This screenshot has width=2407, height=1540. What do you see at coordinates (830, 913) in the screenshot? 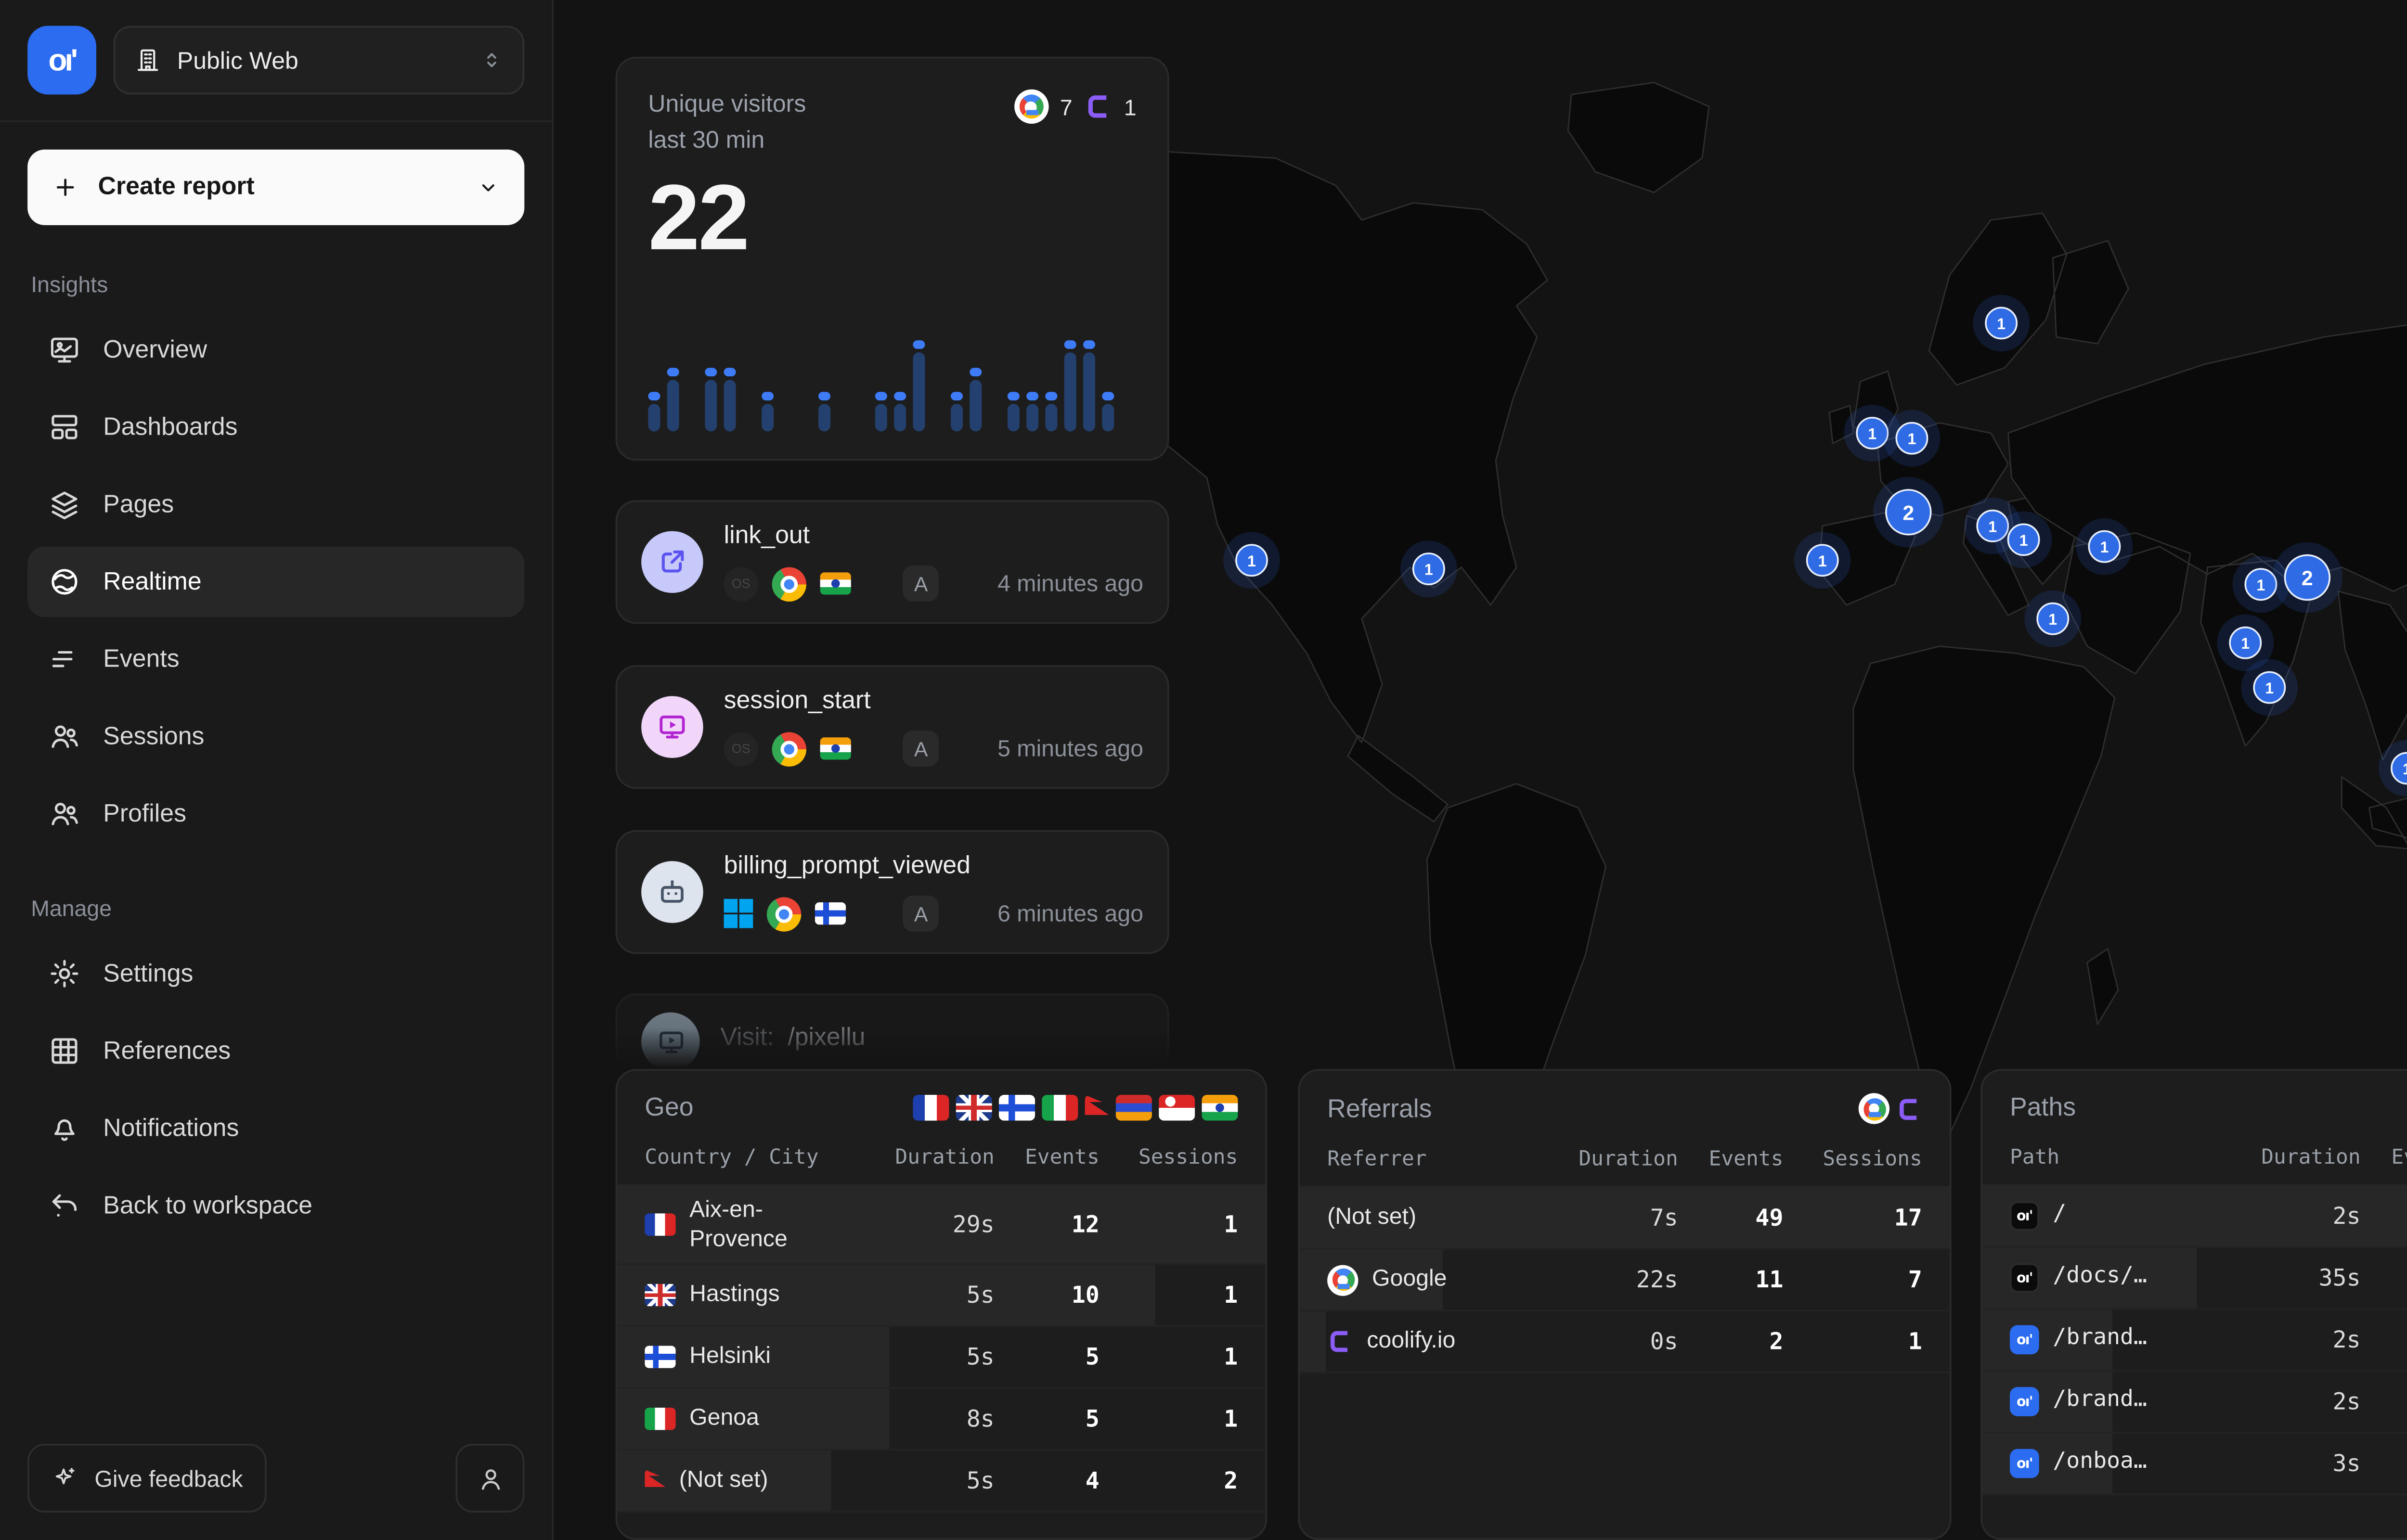
I see `finland-flag-icon` at bounding box center [830, 913].